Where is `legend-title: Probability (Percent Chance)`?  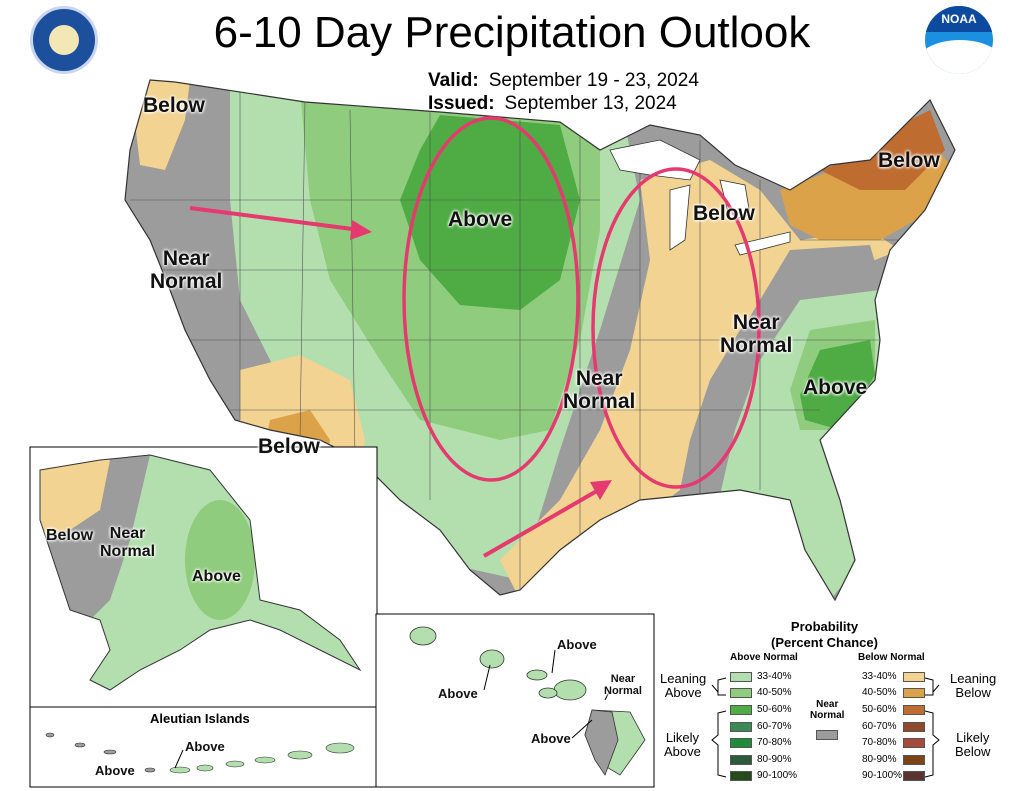
legend-title: Probability (Percent Chance) is located at coordinates (824, 635).